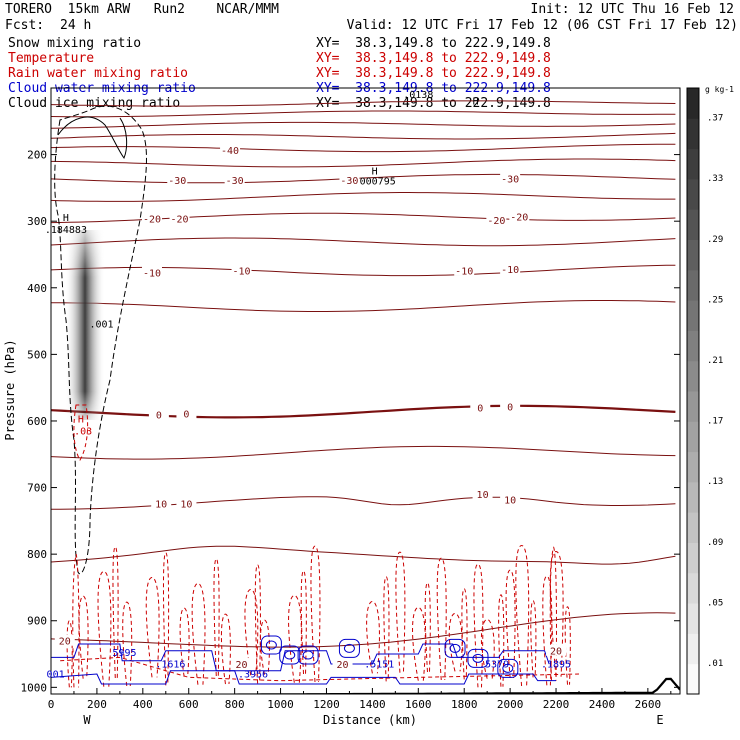 Image resolution: width=740 pixels, height=740 pixels. I want to click on cloud-ice-contour, so click(100, 340).